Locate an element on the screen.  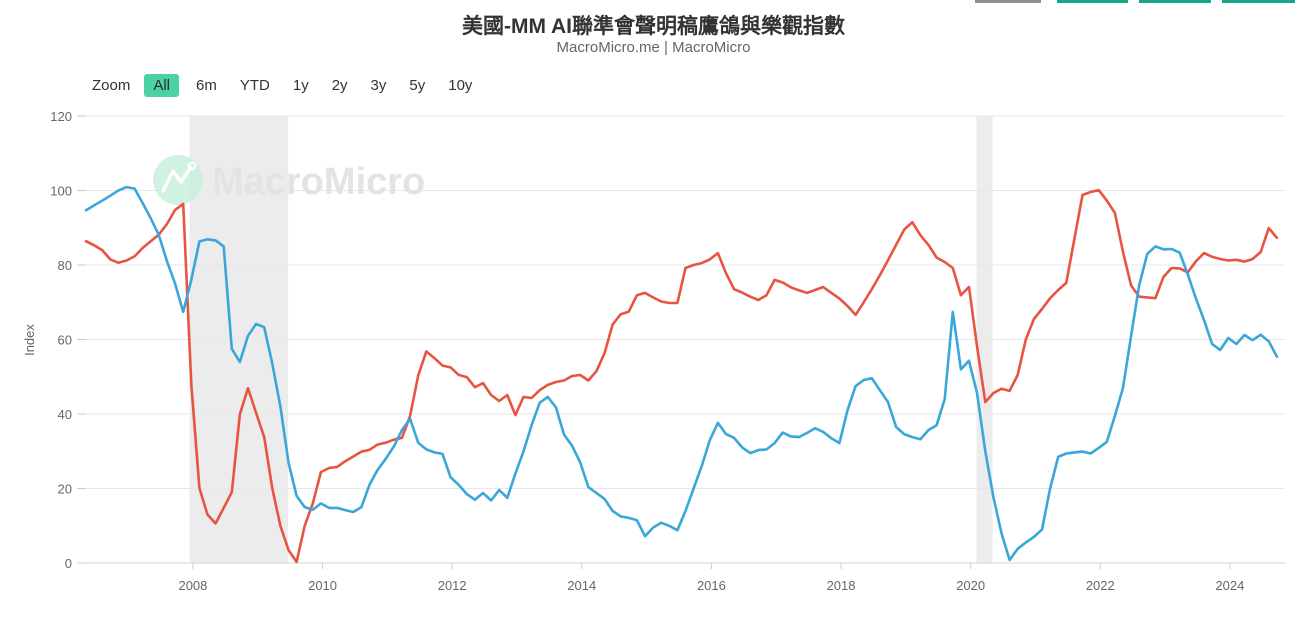
range-button-ytd: YTD is located at coordinates (254, 85).